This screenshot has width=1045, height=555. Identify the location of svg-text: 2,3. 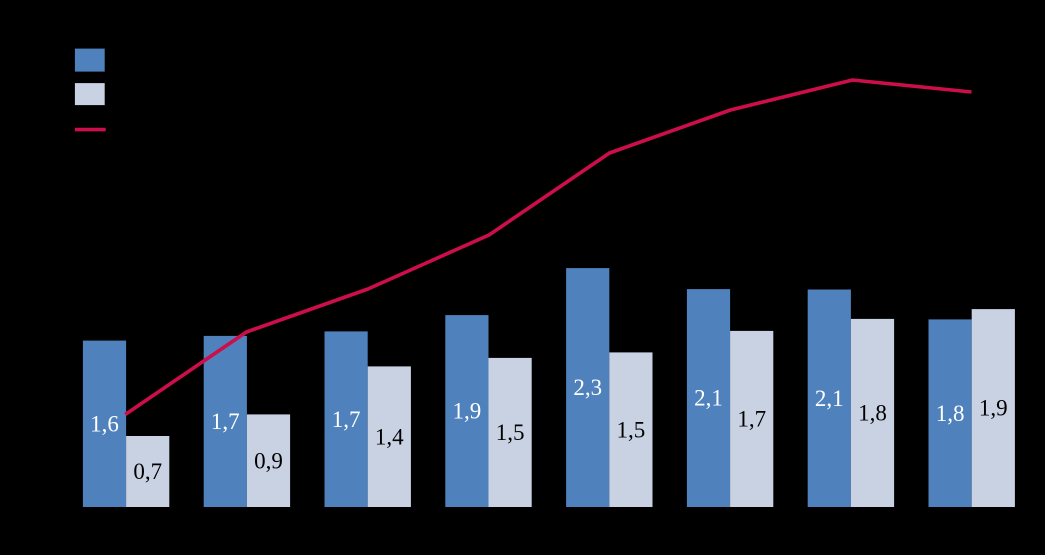
(587, 387).